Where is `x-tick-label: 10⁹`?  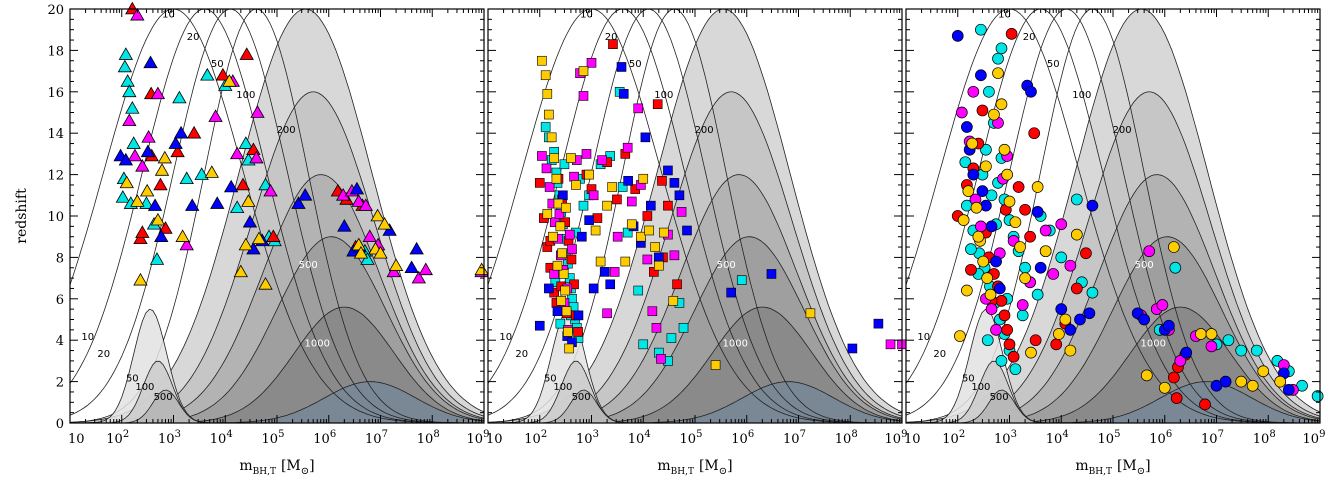
x-tick-label: 10⁹ is located at coordinates (1314, 438).